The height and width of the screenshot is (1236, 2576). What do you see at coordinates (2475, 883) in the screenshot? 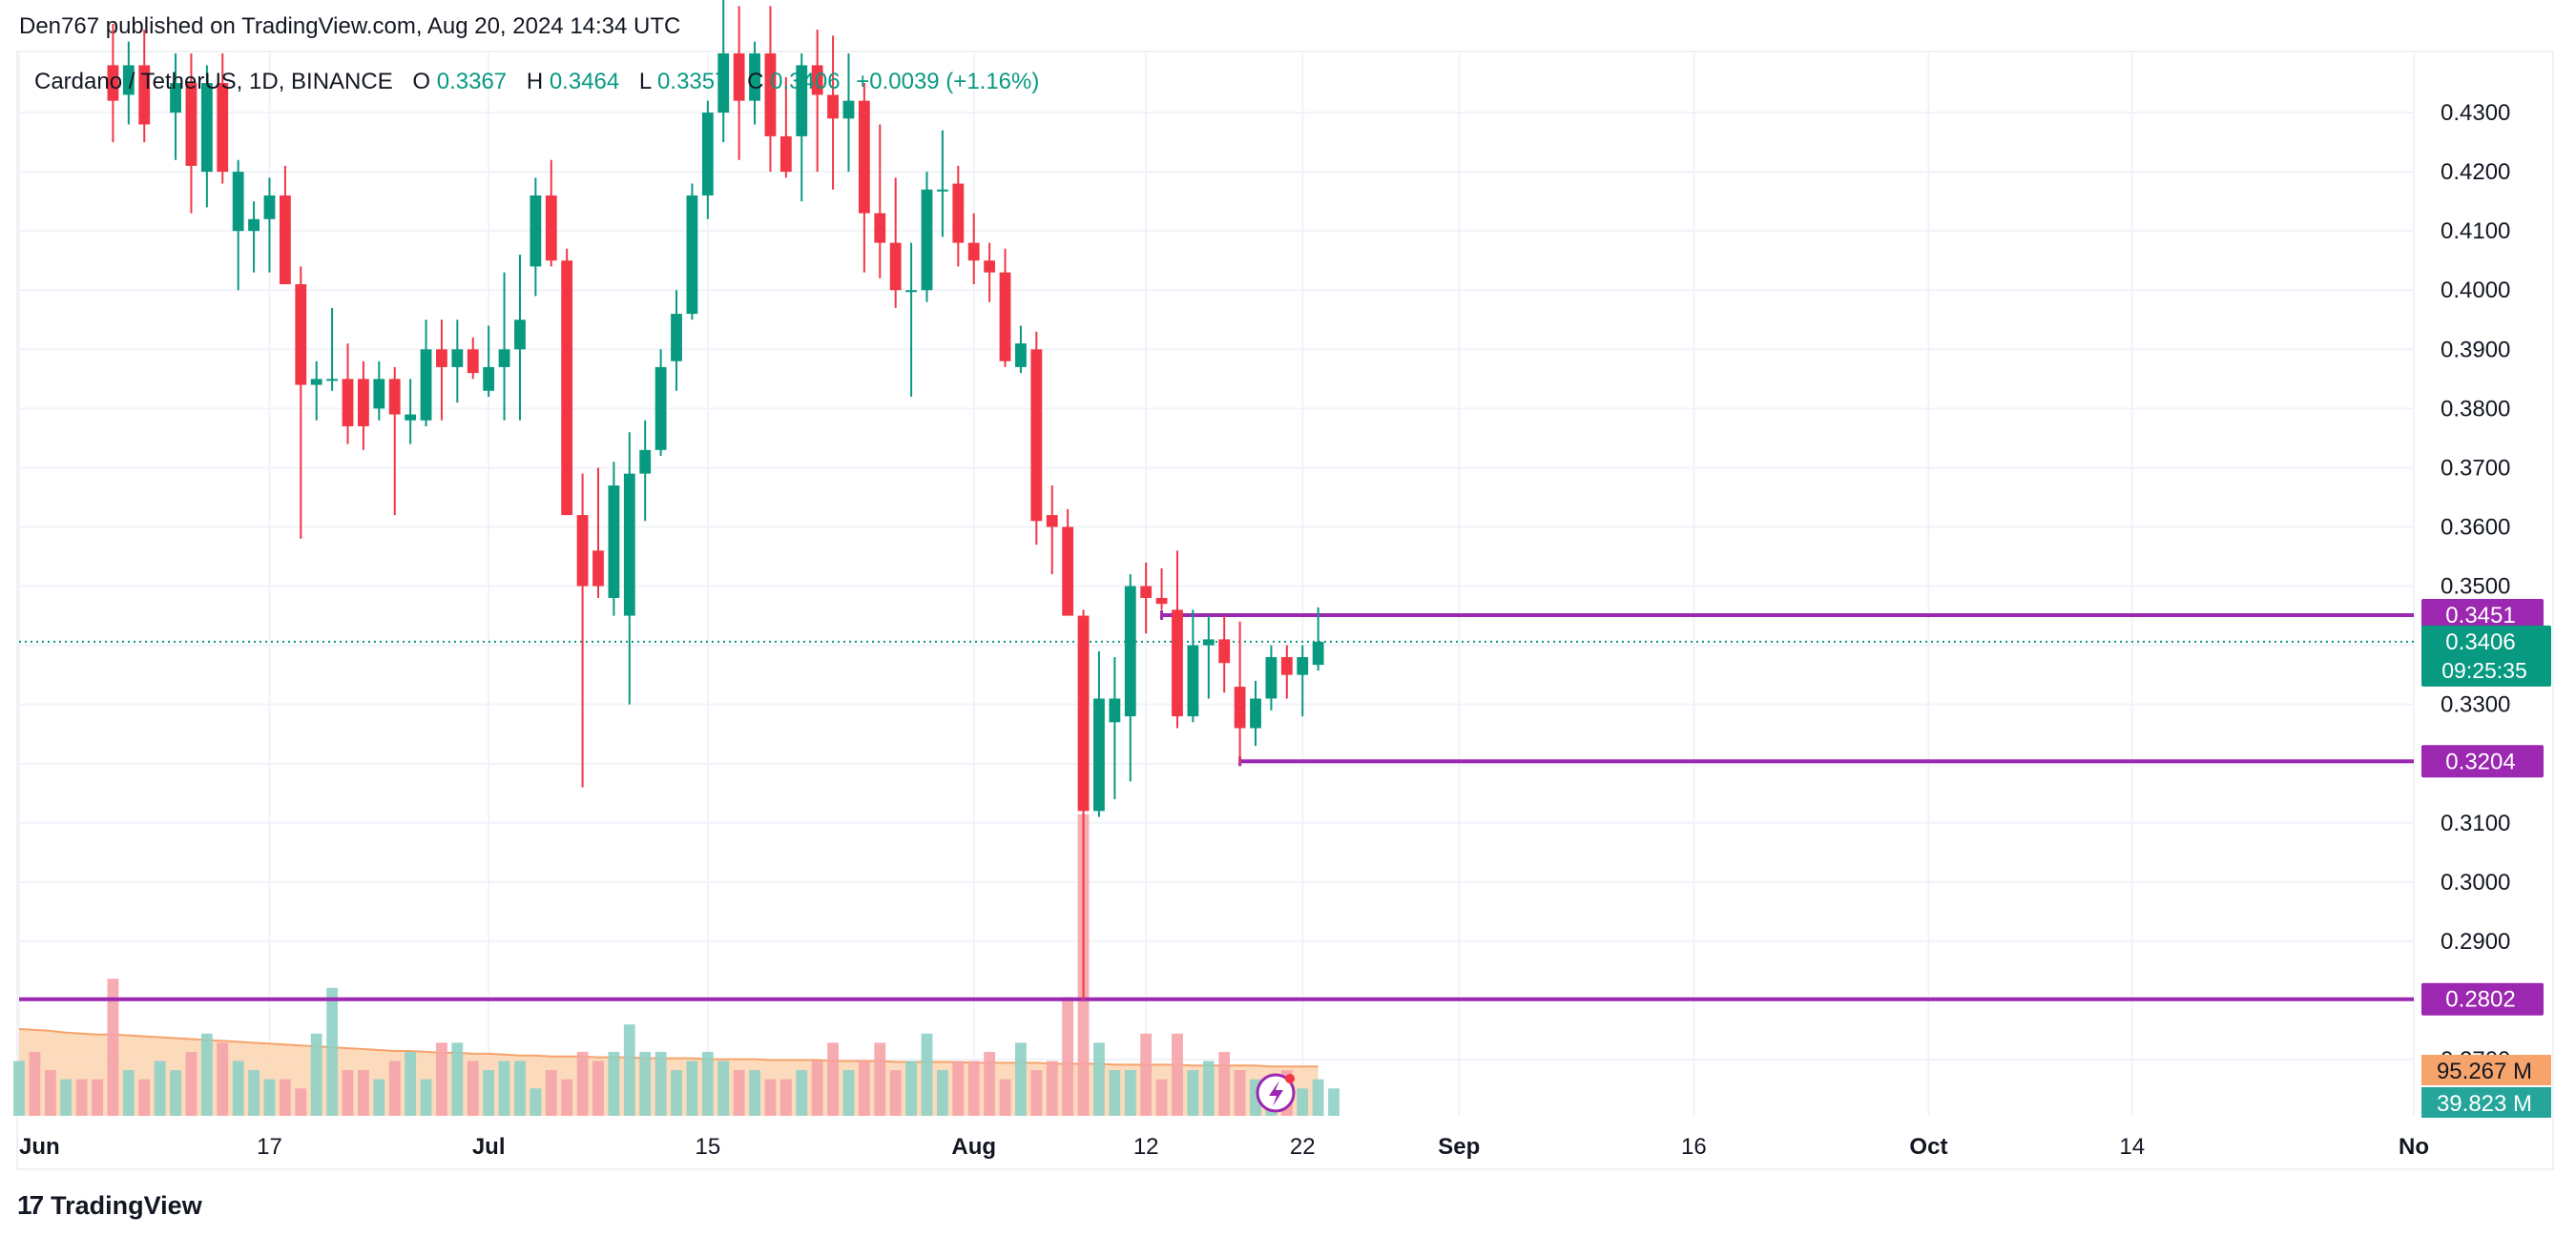
I see `y-tick-label: 0.3000` at bounding box center [2475, 883].